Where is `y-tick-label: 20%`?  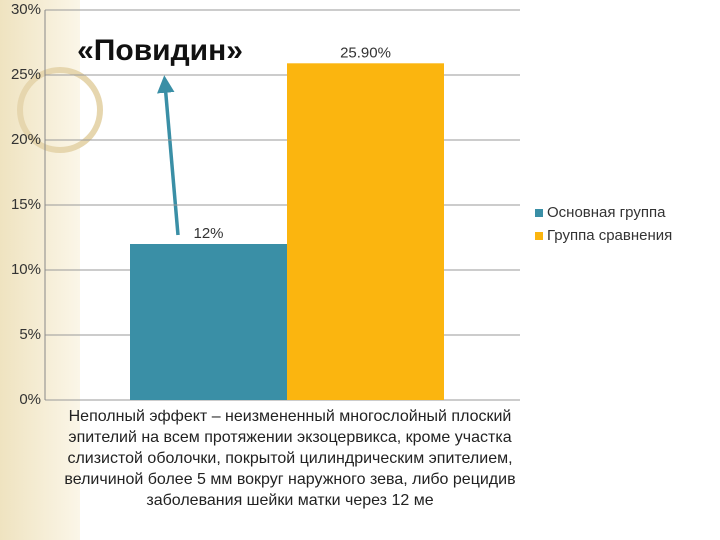
y-tick-label: 20% is located at coordinates (26, 139).